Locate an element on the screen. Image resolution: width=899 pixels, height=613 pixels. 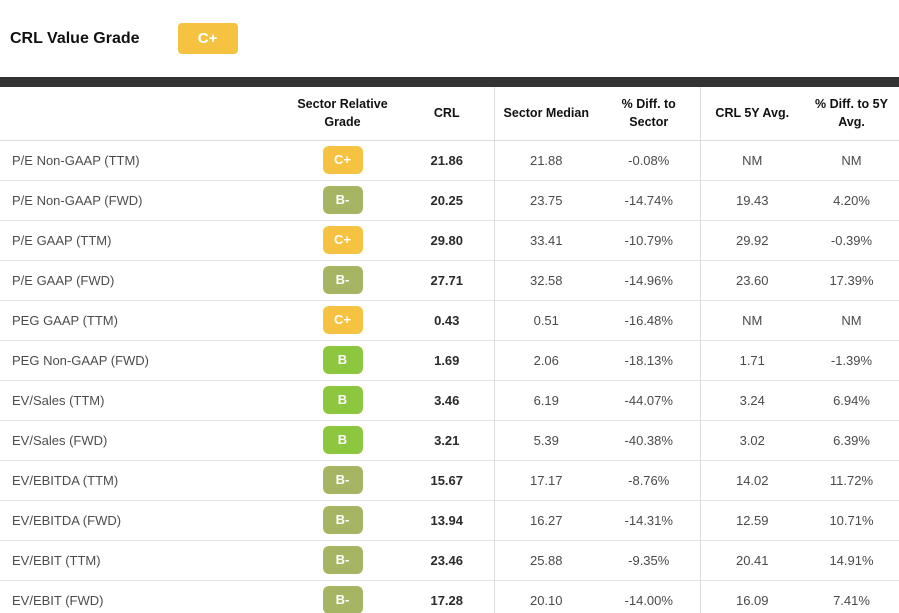
diff-to-5y-avg-value: 7.41% is located at coordinates (851, 596).